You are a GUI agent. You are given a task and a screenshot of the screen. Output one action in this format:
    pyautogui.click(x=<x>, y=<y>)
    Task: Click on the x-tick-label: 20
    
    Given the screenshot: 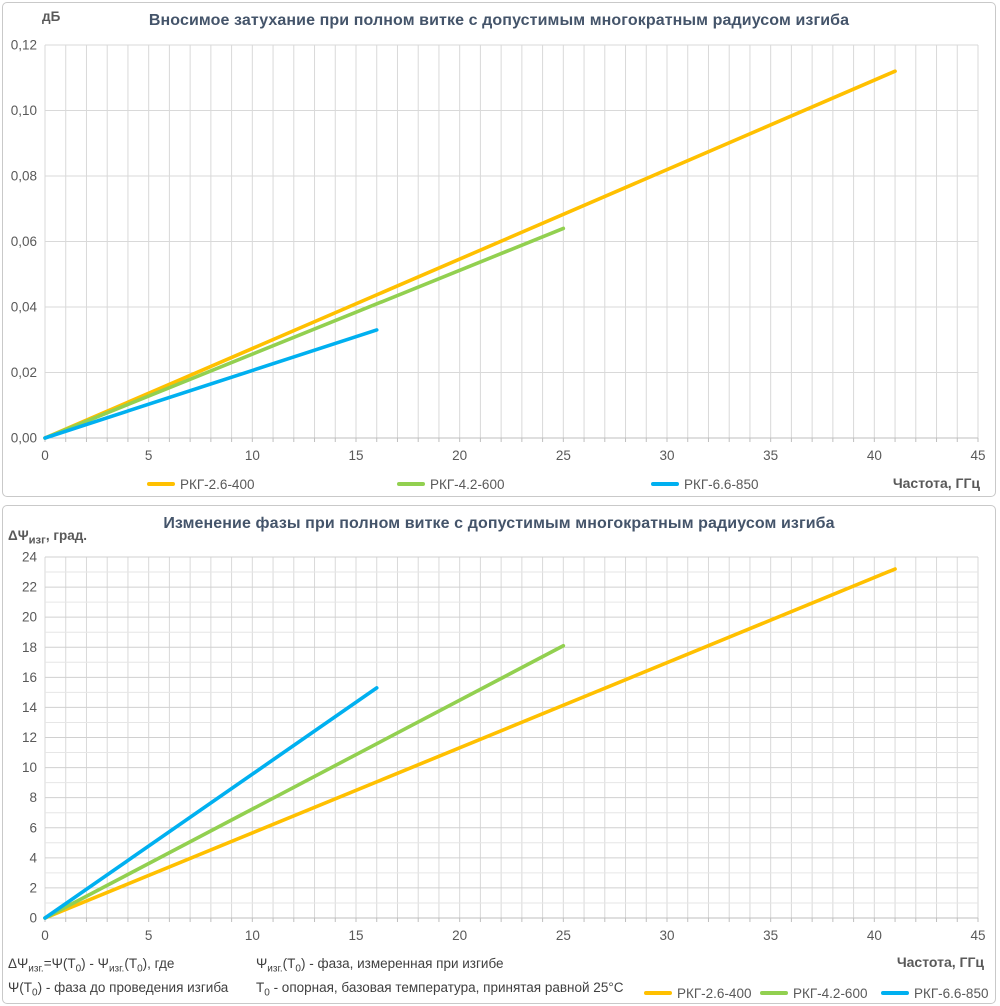 What is the action you would take?
    pyautogui.click(x=459, y=455)
    